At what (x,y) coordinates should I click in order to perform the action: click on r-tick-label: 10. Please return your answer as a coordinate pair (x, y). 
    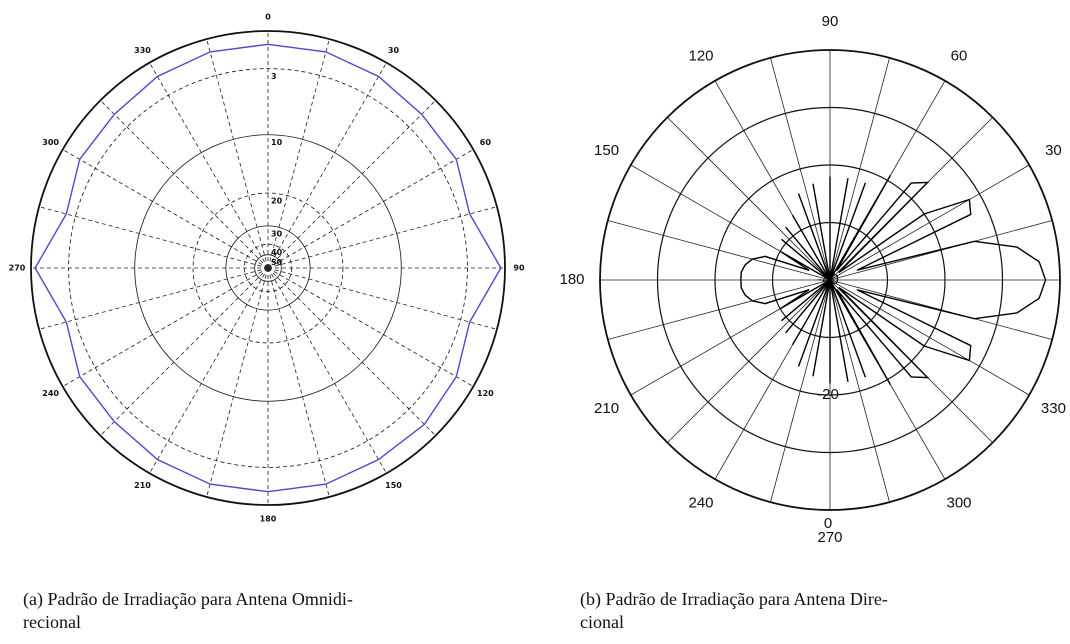
    Looking at the image, I should click on (277, 142).